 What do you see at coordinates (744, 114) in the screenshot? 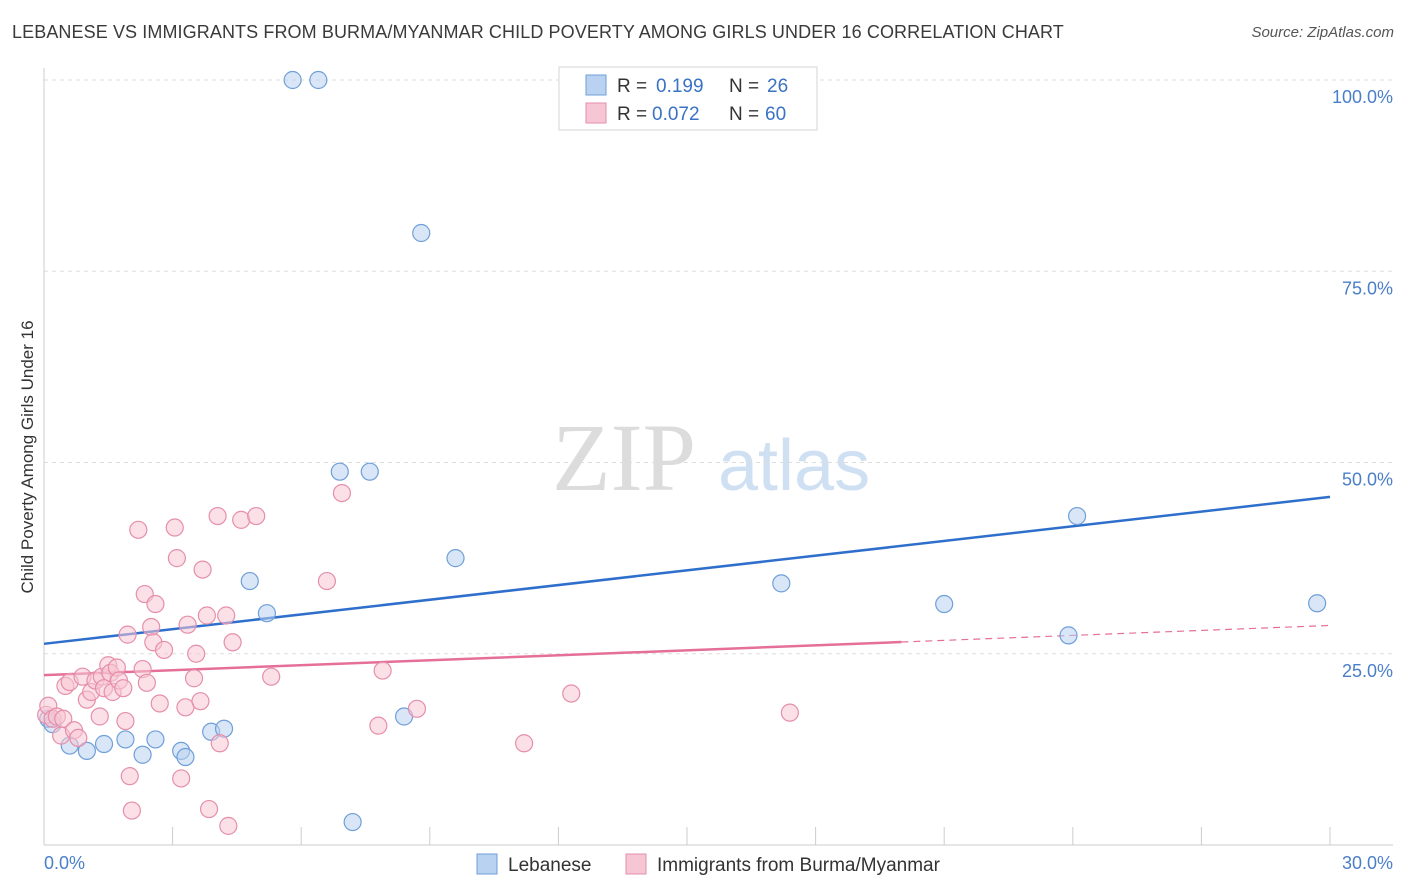
I see `legend-n-label-burma: N =` at bounding box center [744, 114].